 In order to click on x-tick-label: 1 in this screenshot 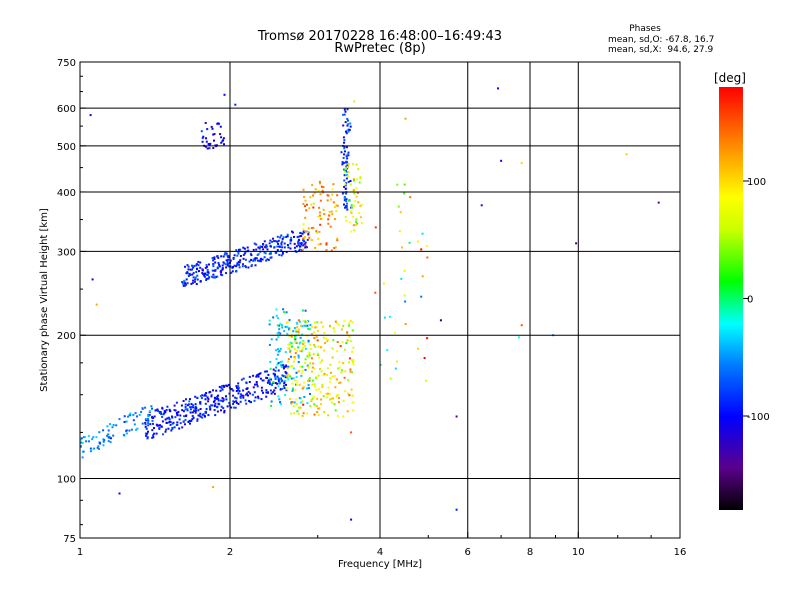, I will do `click(80, 552)`.